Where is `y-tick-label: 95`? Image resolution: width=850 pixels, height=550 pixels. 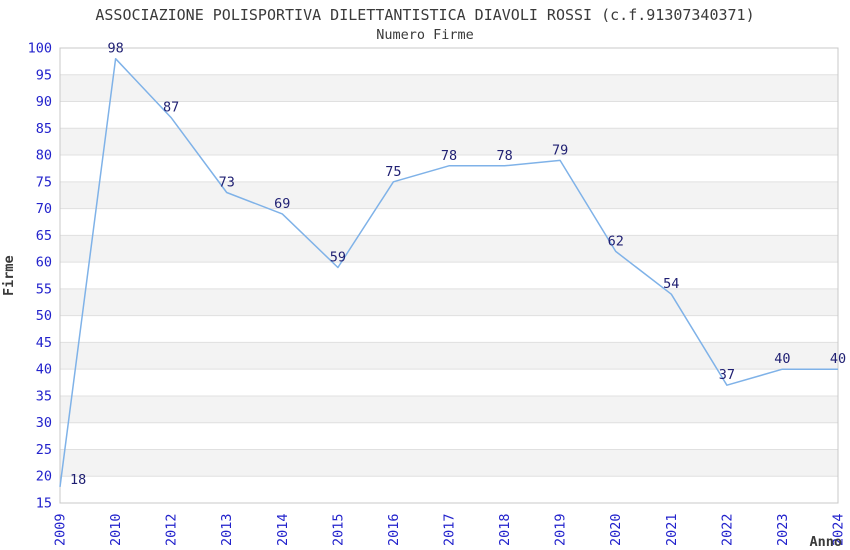 y-tick-label: 95 is located at coordinates (44, 75).